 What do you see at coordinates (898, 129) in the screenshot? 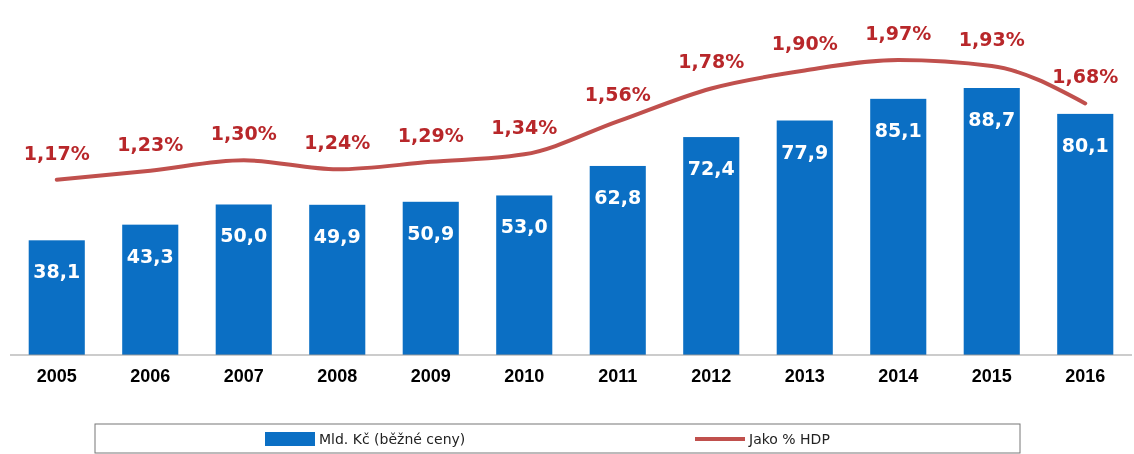
I see `data-label: 85,1` at bounding box center [898, 129].